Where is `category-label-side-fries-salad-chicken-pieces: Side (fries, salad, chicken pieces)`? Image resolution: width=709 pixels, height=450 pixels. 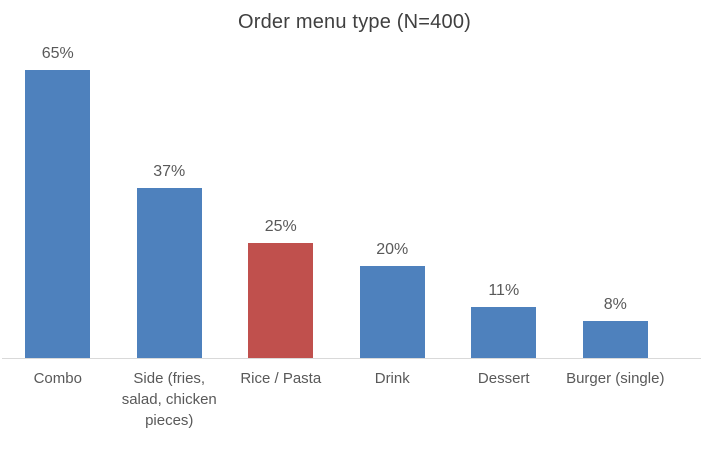
category-label-side-fries-salad-chicken-pieces: Side (fries, salad, chicken pieces) is located at coordinates (169, 399).